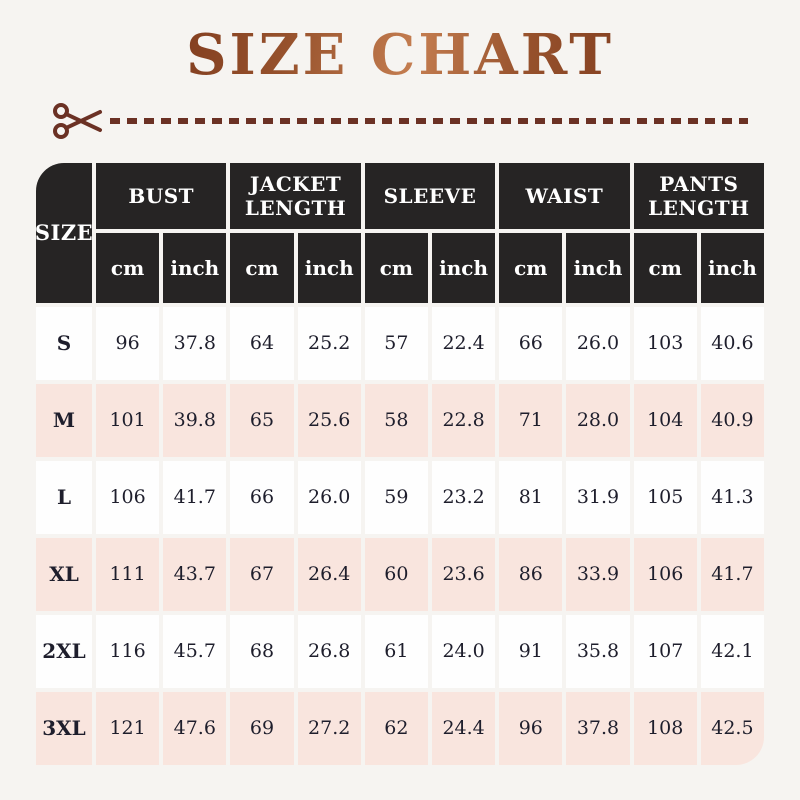 The height and width of the screenshot is (800, 800). Describe the element at coordinates (564, 195) in the screenshot. I see `col-group-waist: WAIST` at that location.